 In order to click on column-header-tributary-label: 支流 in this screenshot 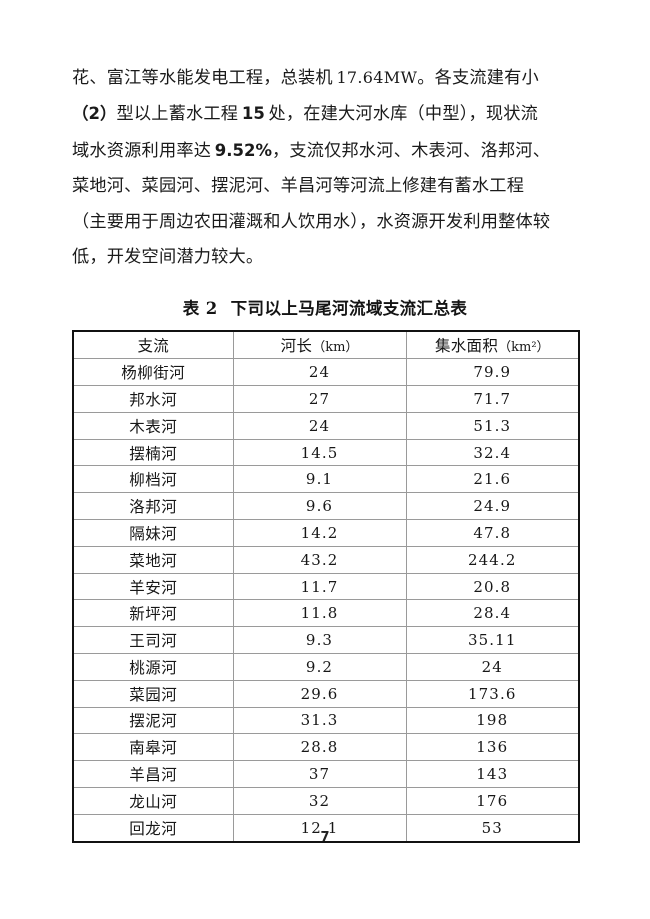, I will do `click(153, 346)`.